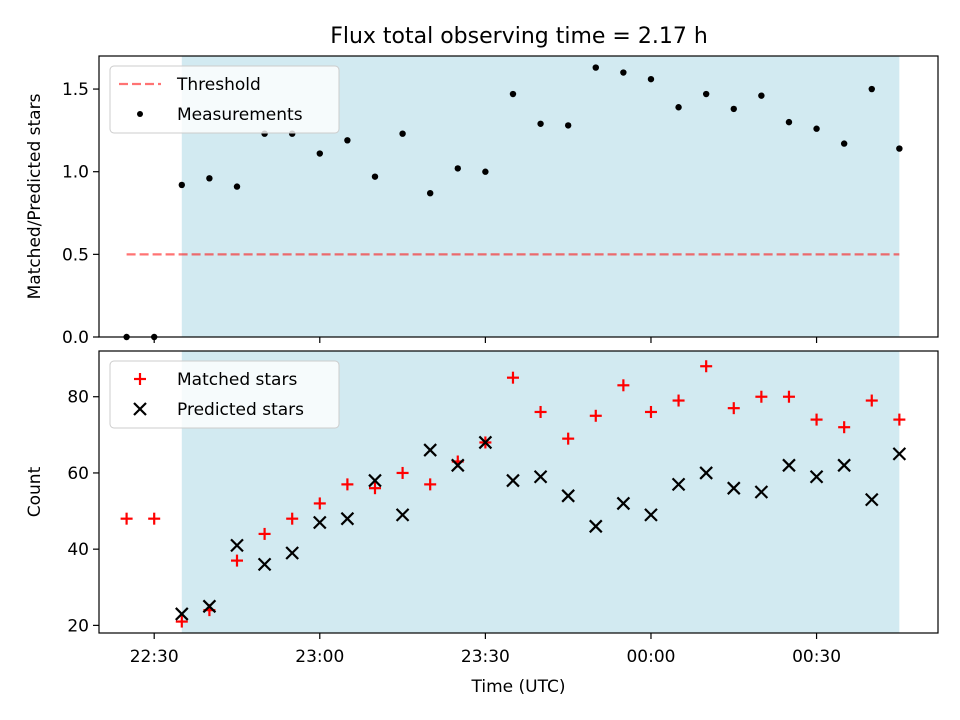 Image resolution: width=960 pixels, height=720 pixels. Describe the element at coordinates (75, 338) in the screenshot. I see `y-tick-label: 0.0` at that location.